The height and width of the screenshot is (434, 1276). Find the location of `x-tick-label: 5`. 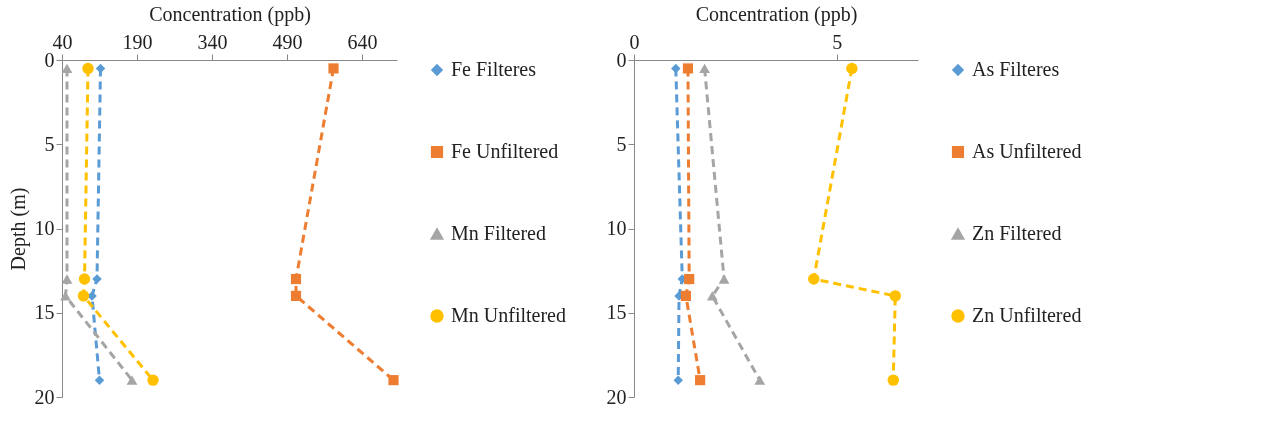

x-tick-label: 5 is located at coordinates (837, 41).